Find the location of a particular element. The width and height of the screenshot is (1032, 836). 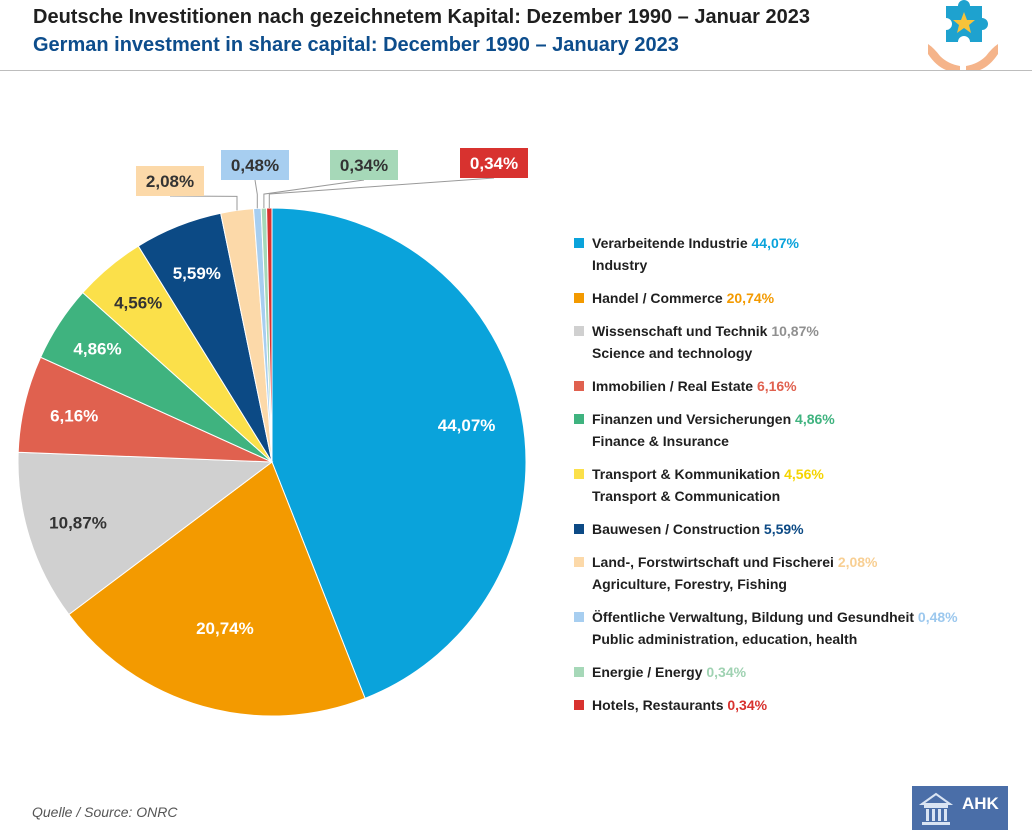

puzzle-hands-star-icon is located at coordinates (963, 35).